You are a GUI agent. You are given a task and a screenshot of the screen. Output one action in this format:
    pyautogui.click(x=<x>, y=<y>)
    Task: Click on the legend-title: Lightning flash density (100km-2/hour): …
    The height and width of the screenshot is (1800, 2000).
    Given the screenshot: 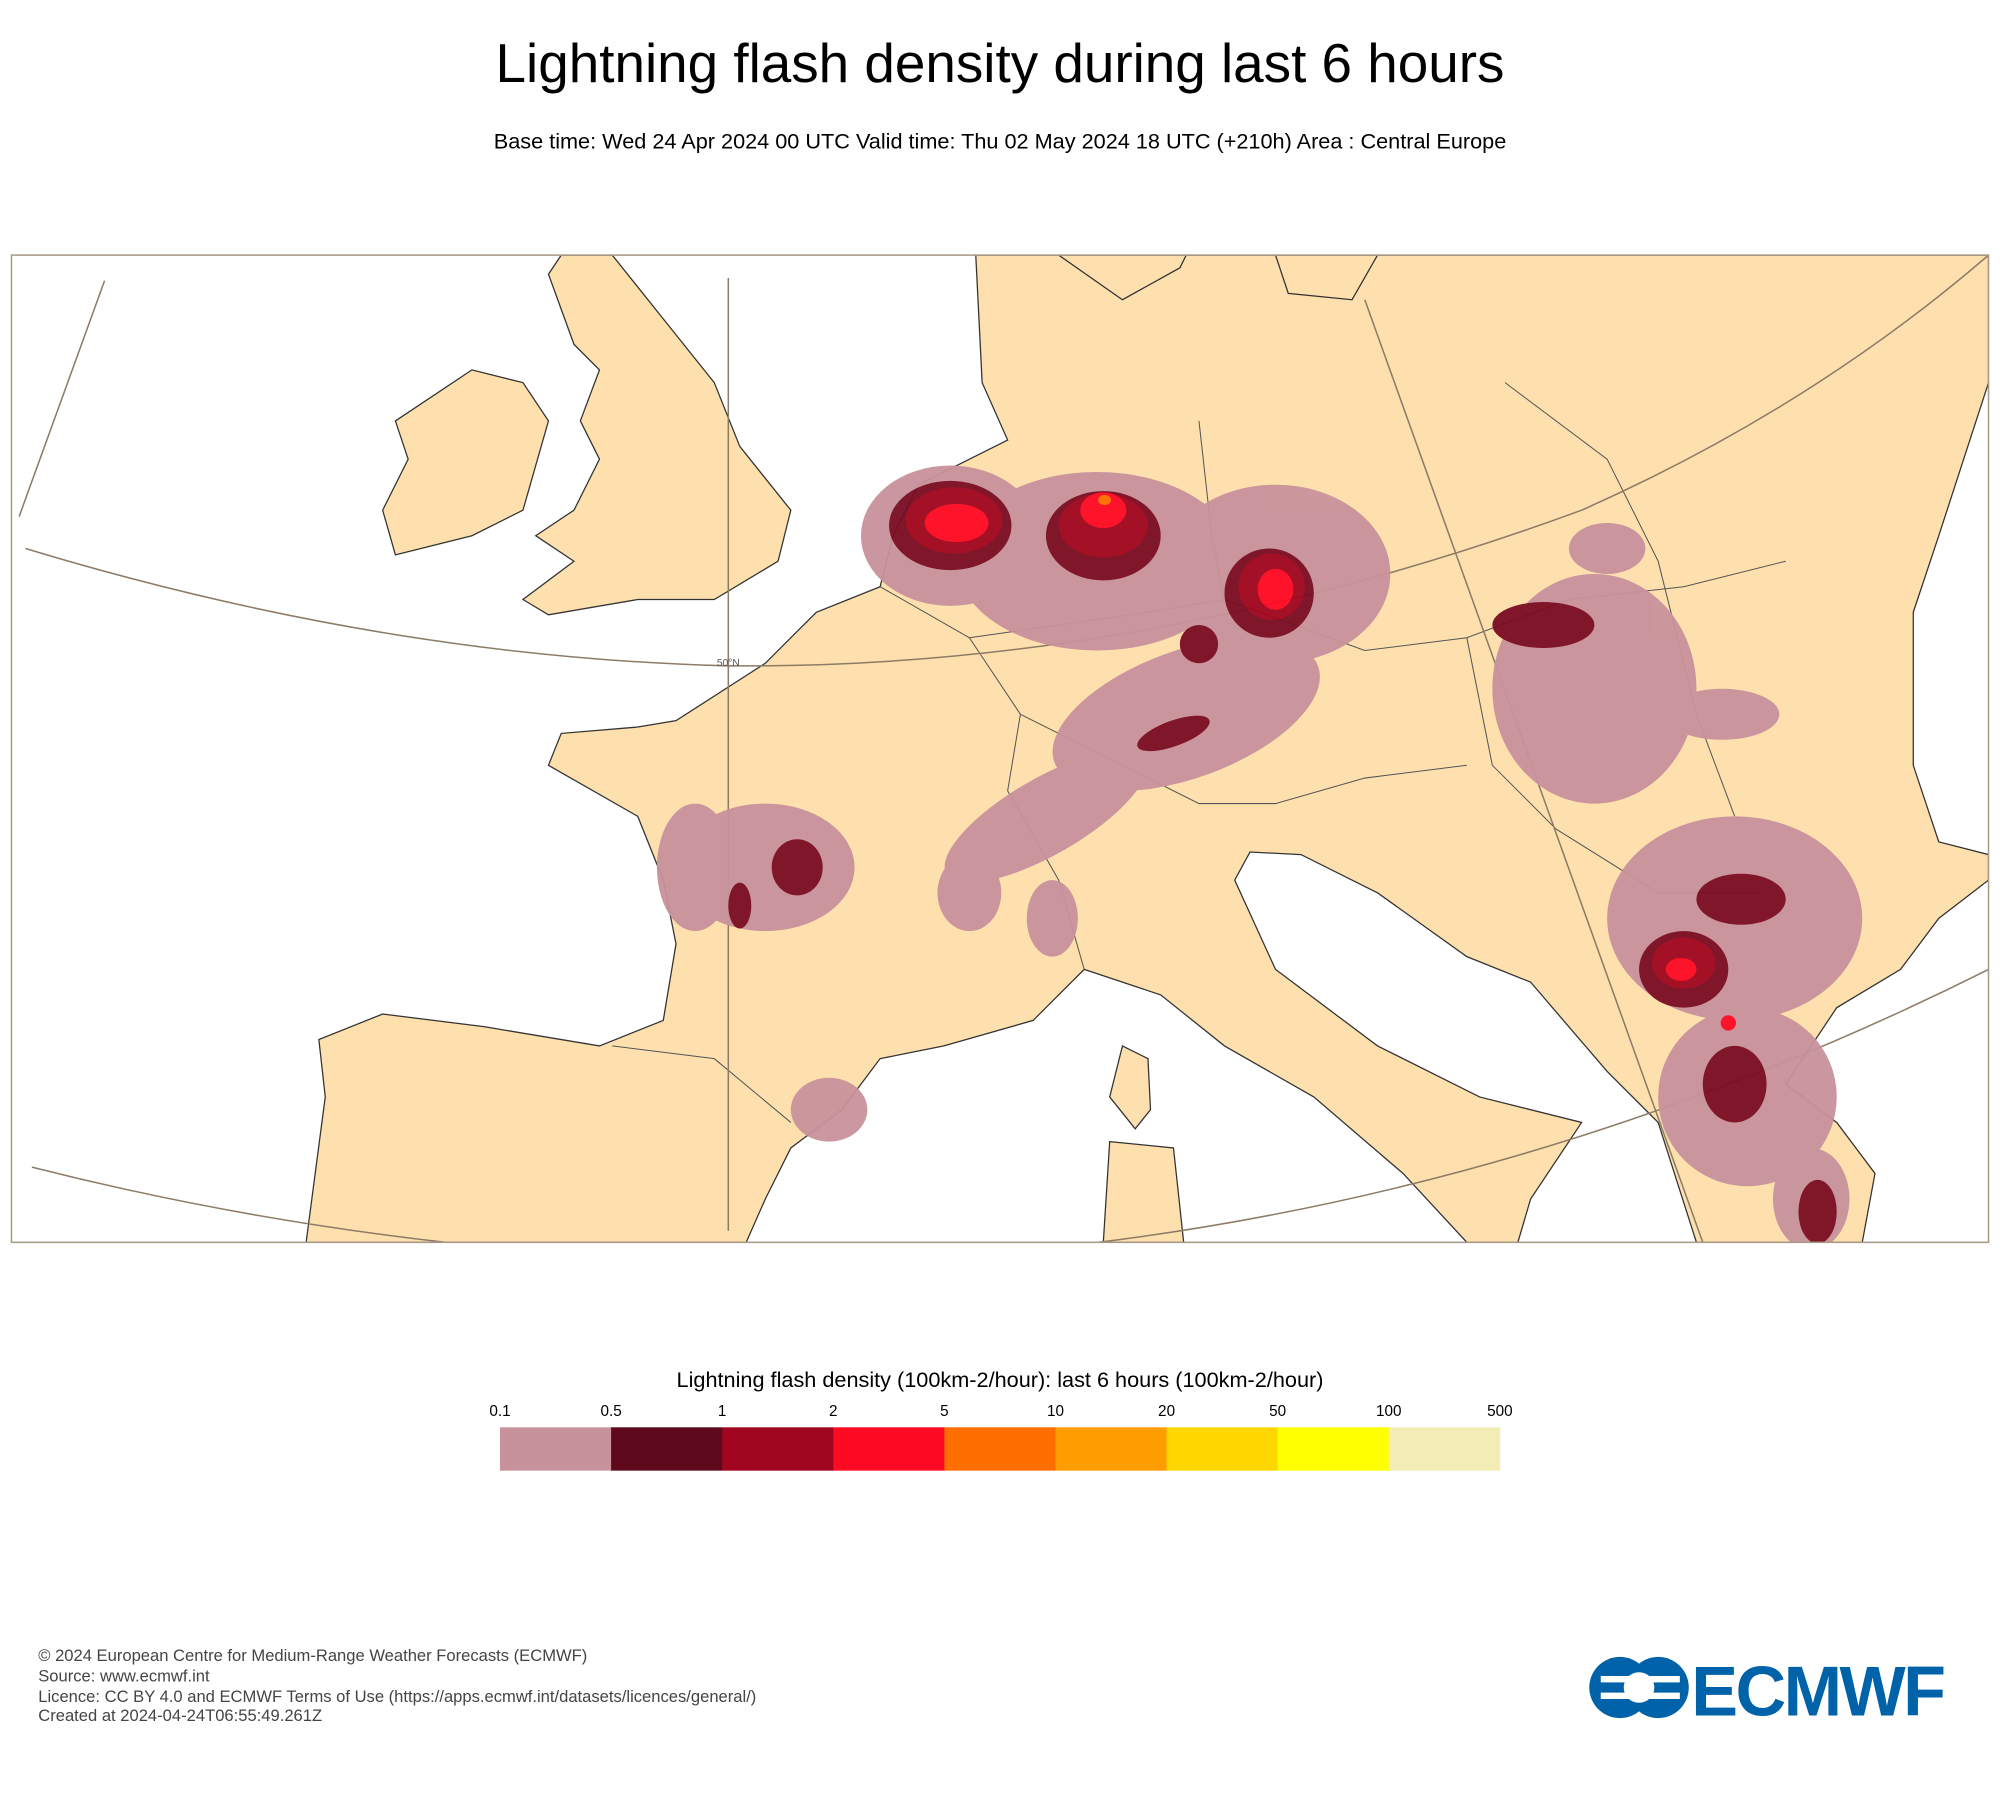 What is the action you would take?
    pyautogui.click(x=1000, y=1379)
    